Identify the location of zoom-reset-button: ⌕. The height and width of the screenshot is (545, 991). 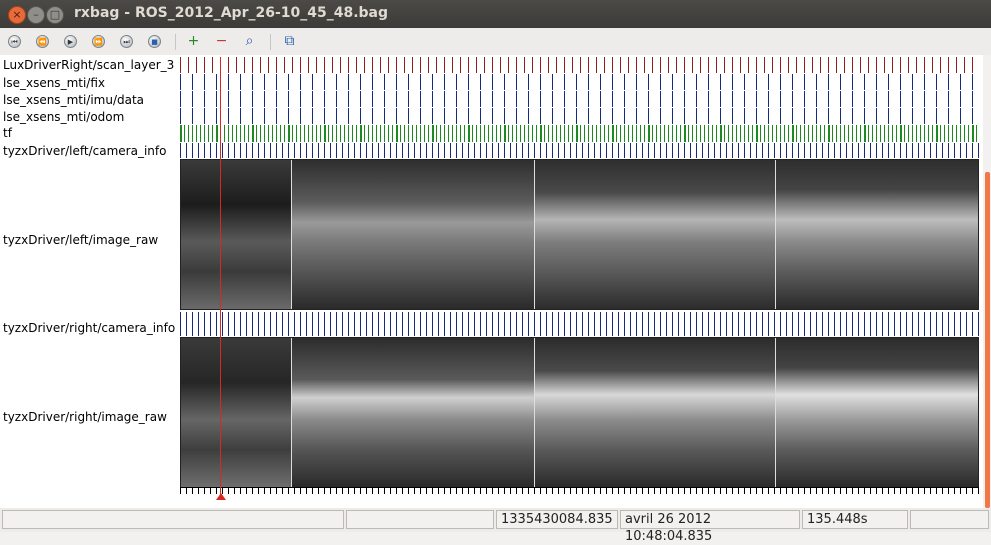
(249, 41).